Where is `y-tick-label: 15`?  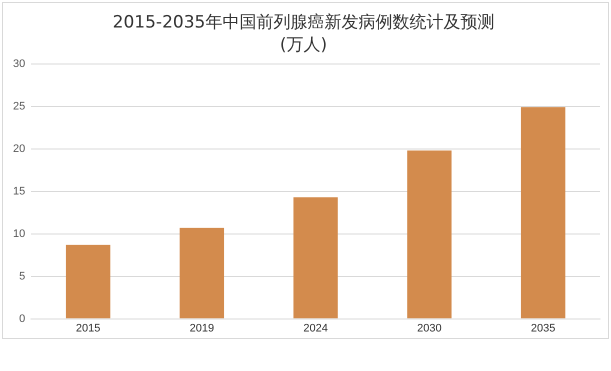
y-tick-label: 15 is located at coordinates (19, 191).